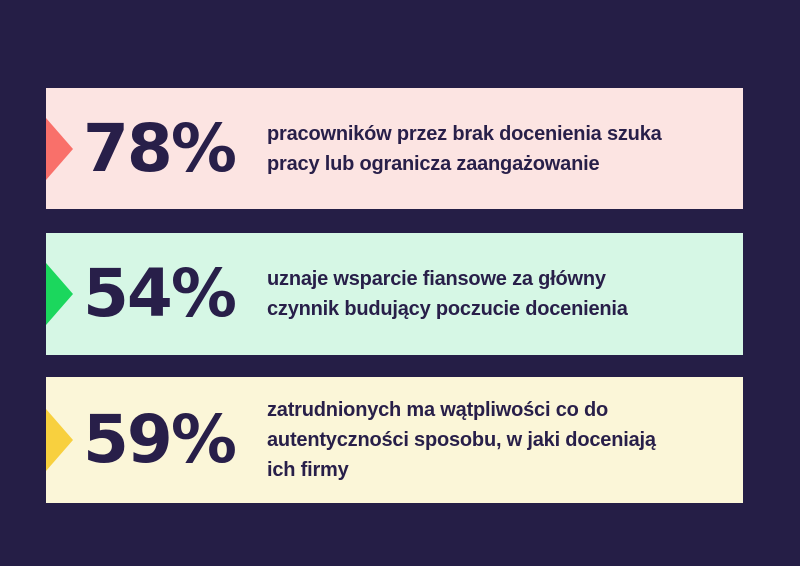 The image size is (800, 566). Describe the element at coordinates (160, 148) in the screenshot. I see `stat-value: 78%` at that location.